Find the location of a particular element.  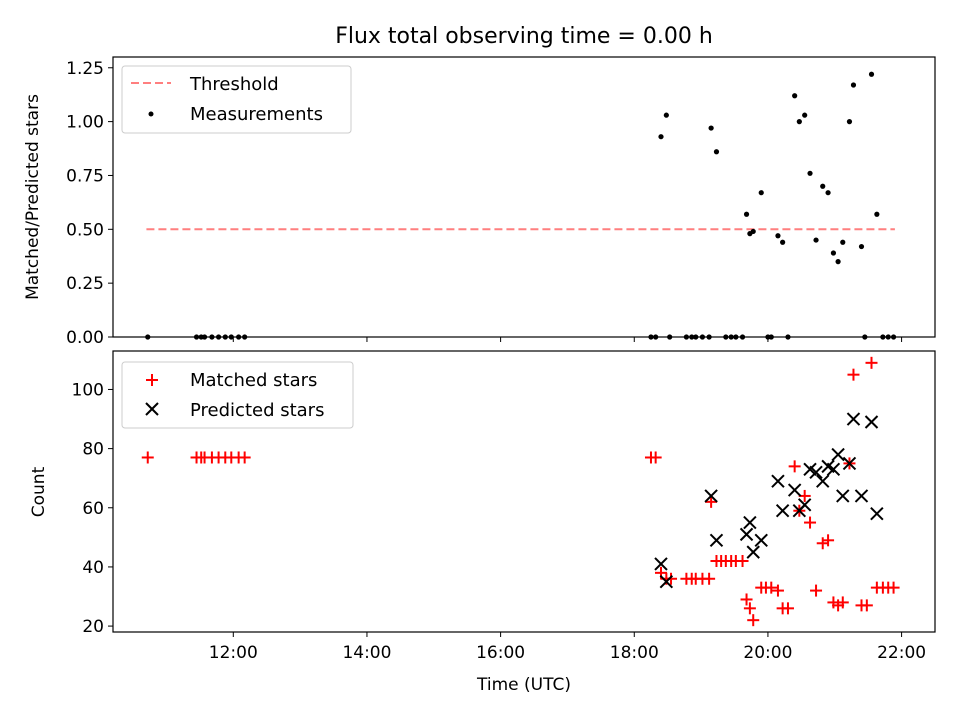

measurements-legend-swatch is located at coordinates (151, 114).